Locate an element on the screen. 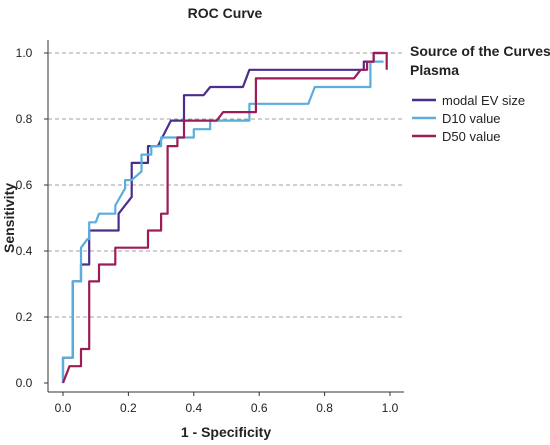  legend-label: D10 value is located at coordinates (471, 118).